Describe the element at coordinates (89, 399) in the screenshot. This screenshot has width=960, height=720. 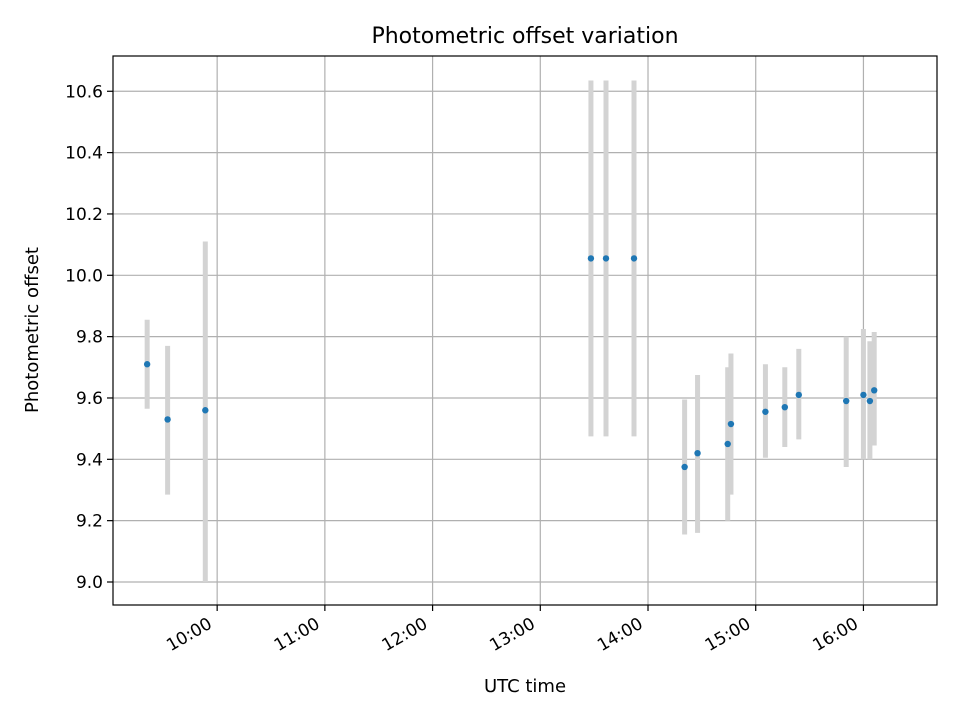
I see `y-tick-label: 9.6` at that location.